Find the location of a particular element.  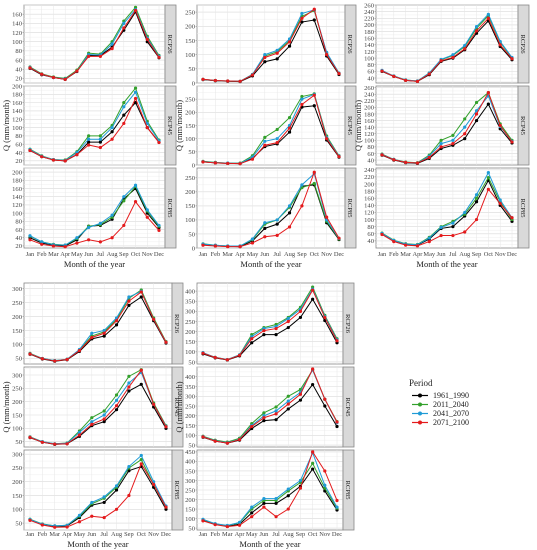

y-tick-label: 300 is located at coordinates (190, 312).